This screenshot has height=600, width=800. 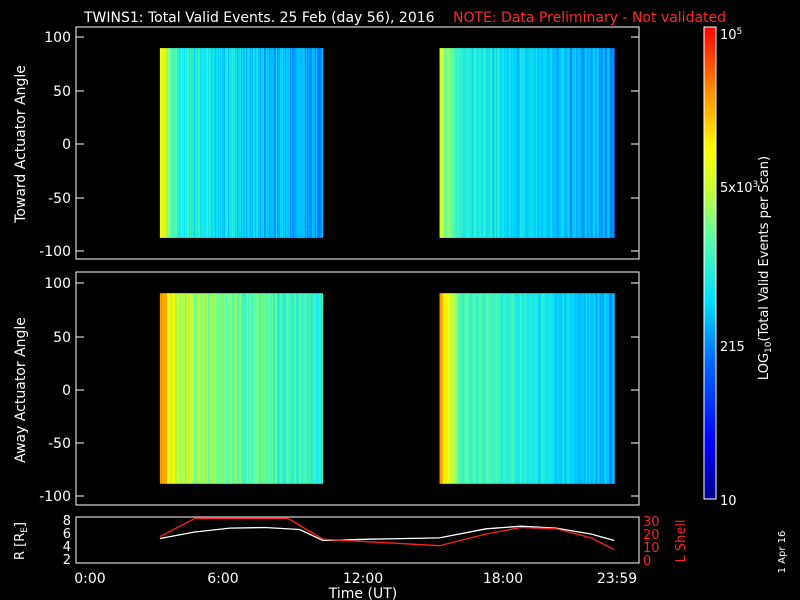 I want to click on orbit-ytick-left: 4, so click(x=67, y=547).